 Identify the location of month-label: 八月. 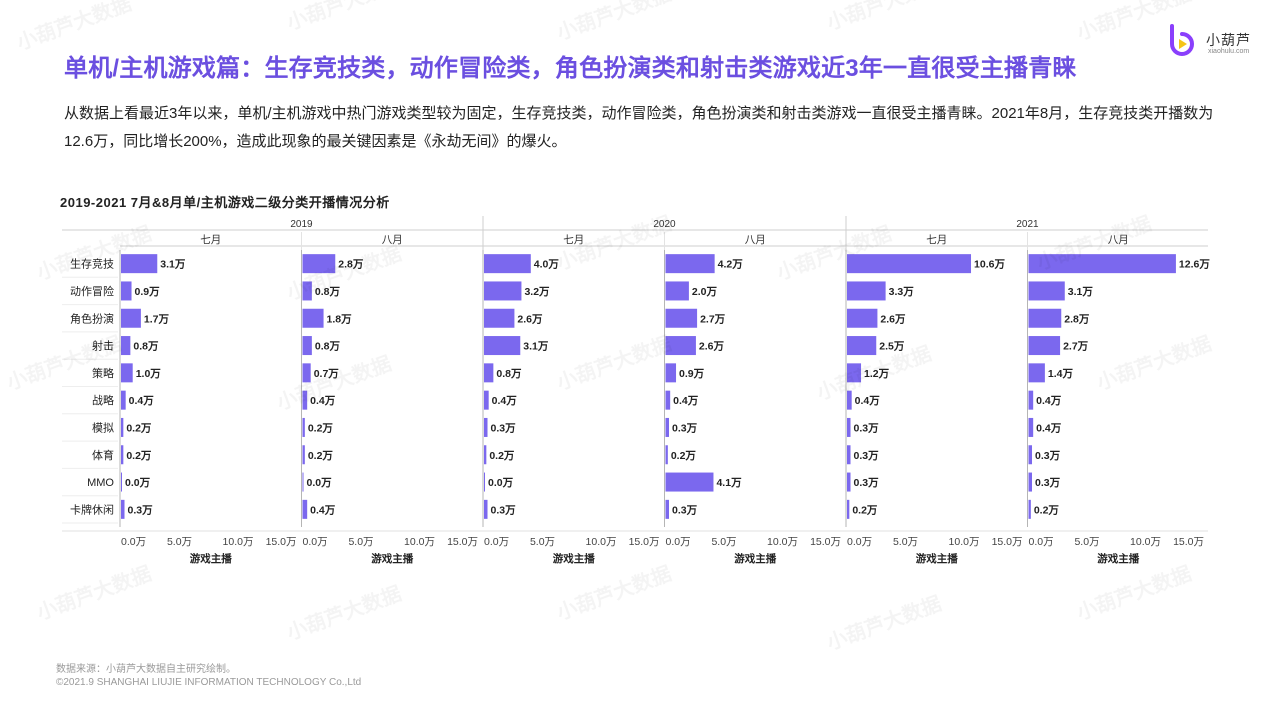
(392, 240).